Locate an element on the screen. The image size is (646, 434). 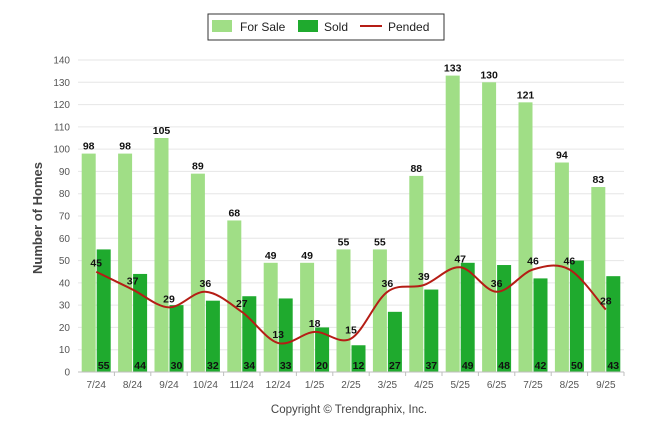
data-label-for-sale: 68 is located at coordinates (234, 213).